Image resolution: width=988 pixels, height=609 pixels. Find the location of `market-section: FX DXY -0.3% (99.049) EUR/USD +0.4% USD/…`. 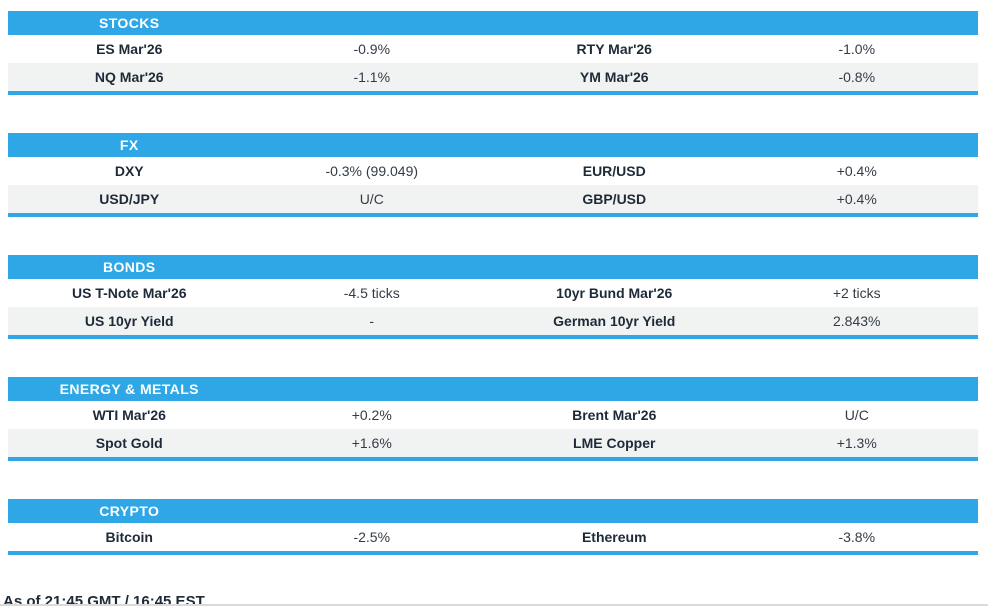

market-section: FX DXY -0.3% (99.049) EUR/USD +0.4% USD/… is located at coordinates (493, 175).